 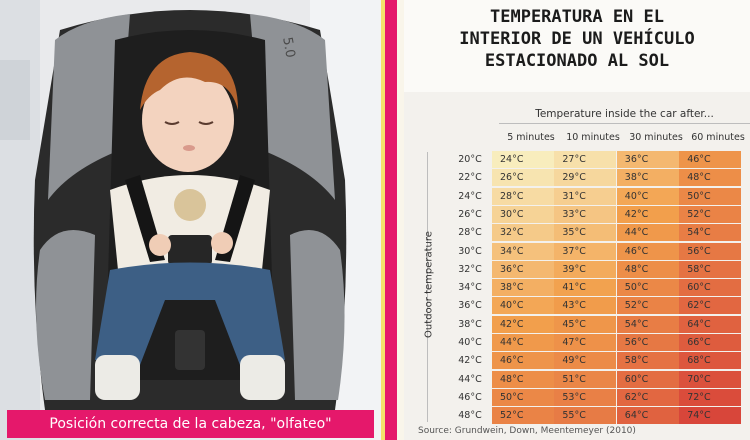 I want to click on row-label: 20°C, so click(x=470, y=159).